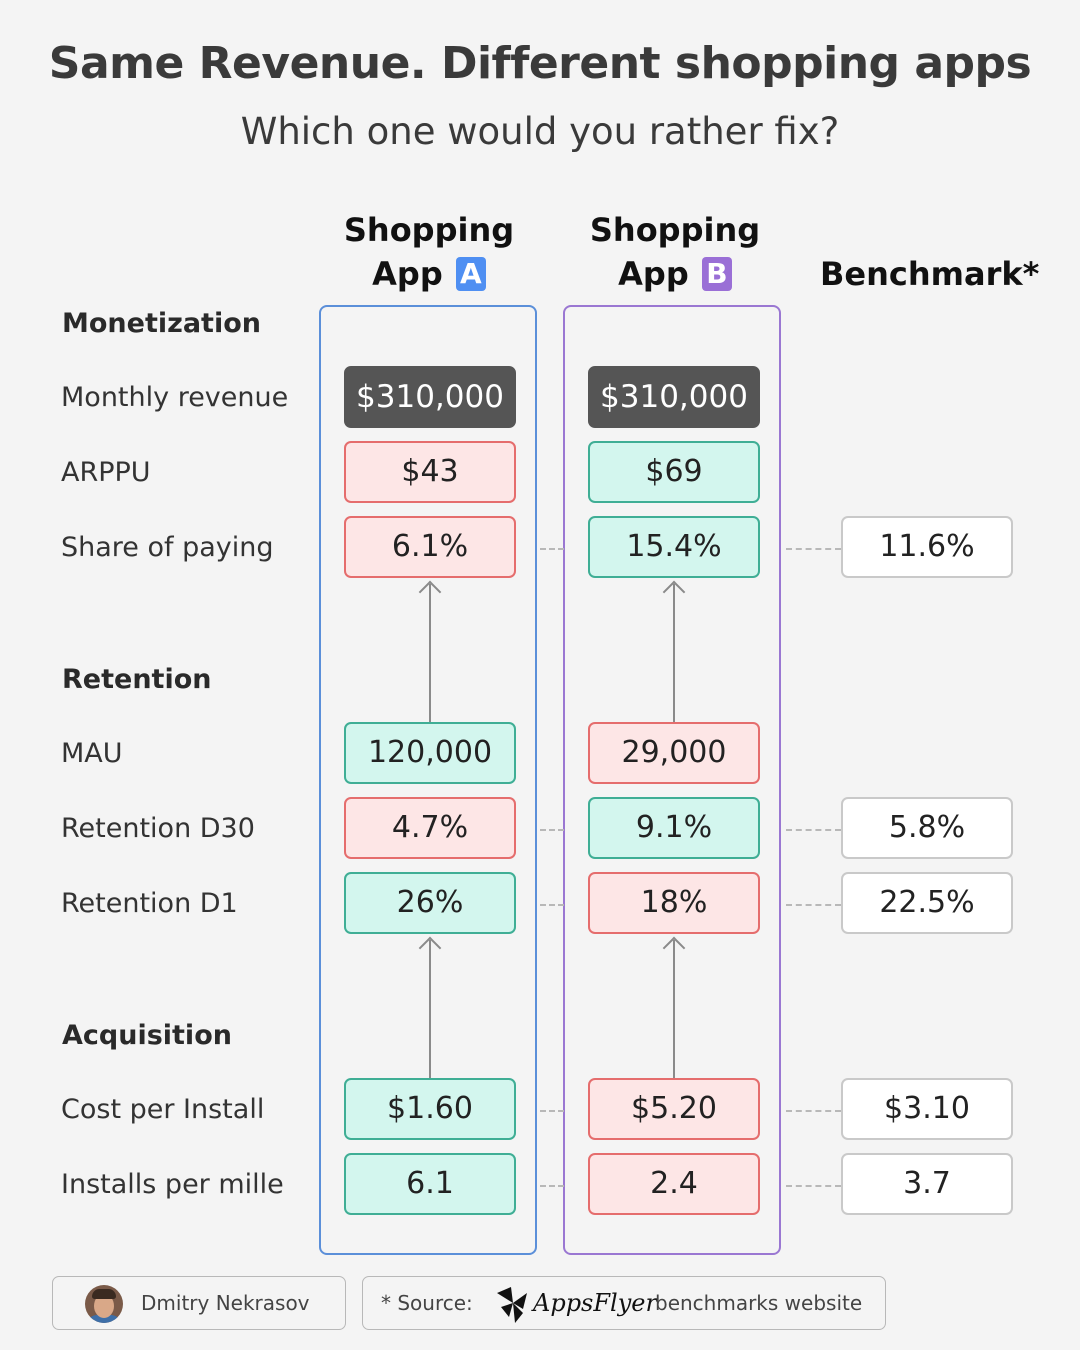 The width and height of the screenshot is (1080, 1350). I want to click on app-b-installs-per-mille: 2.4, so click(674, 1184).